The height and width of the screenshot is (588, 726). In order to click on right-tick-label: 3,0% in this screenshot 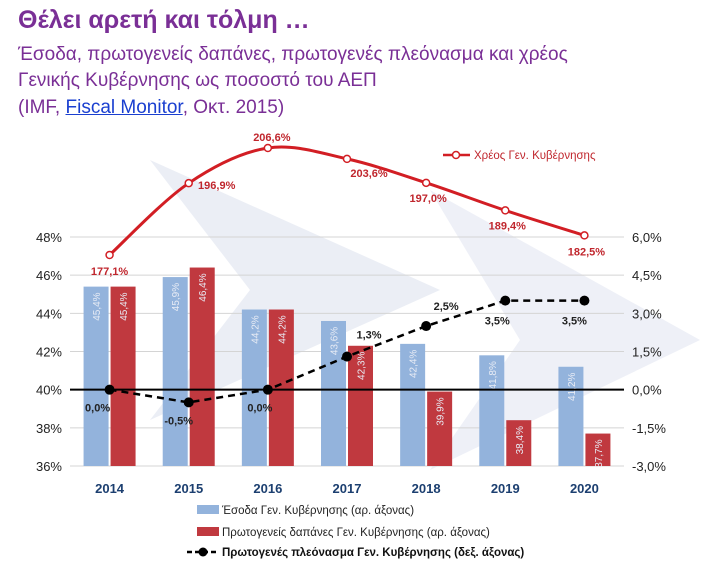, I will do `click(647, 313)`.